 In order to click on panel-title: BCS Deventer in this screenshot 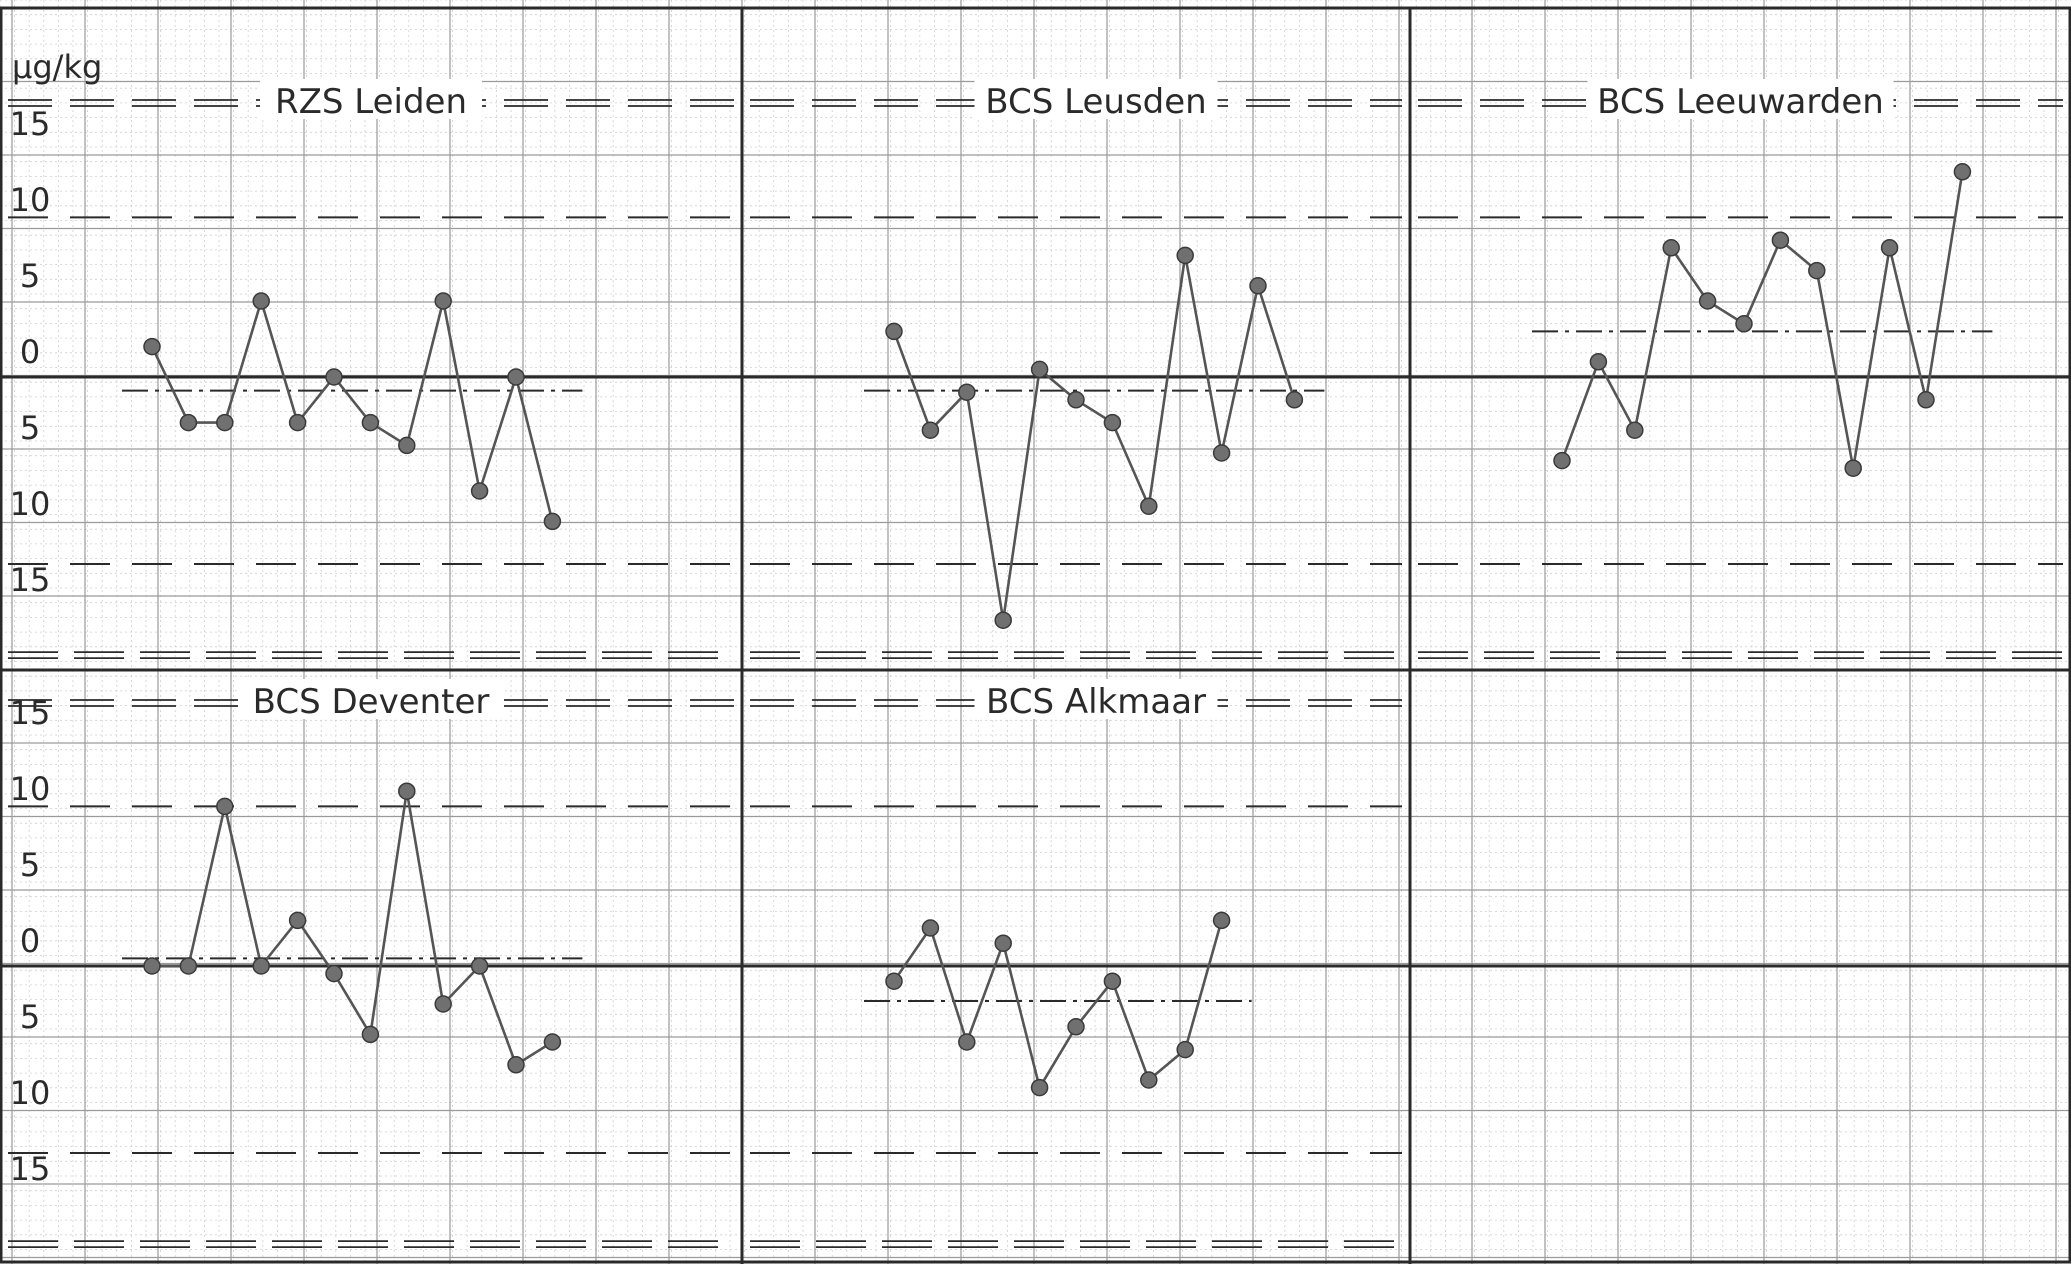, I will do `click(371, 702)`.